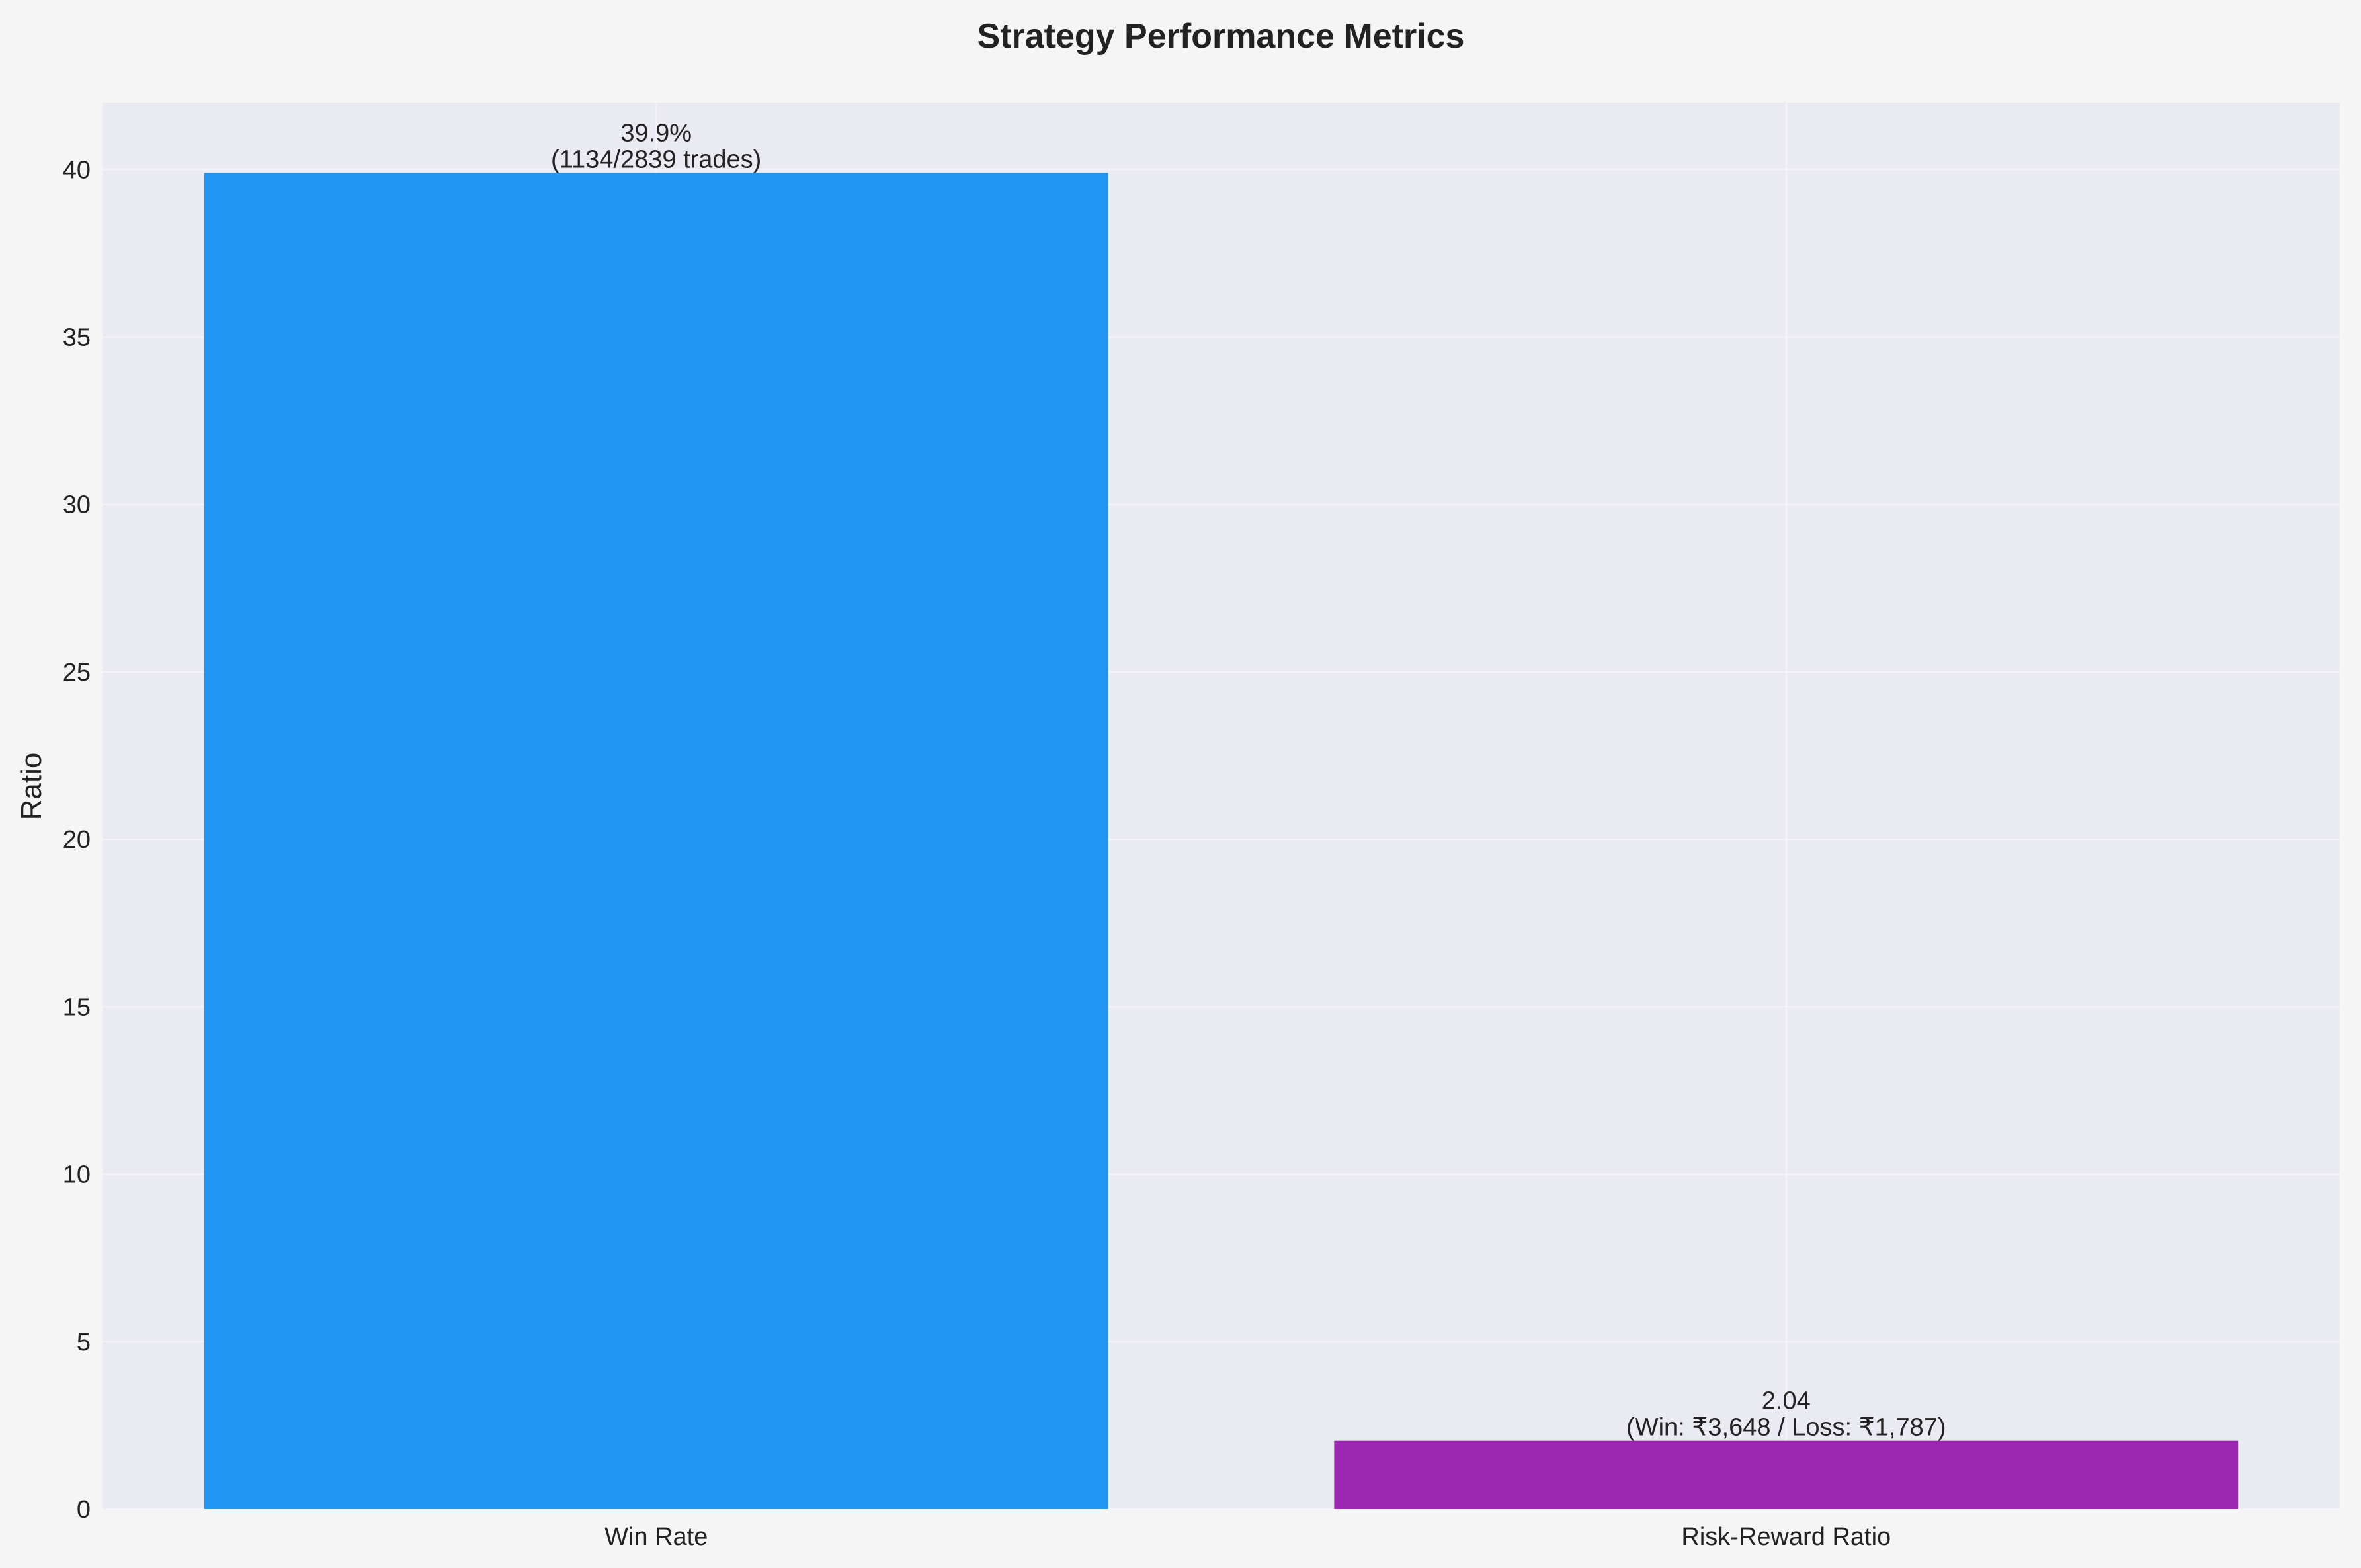  I want to click on chart-title: Strategy Performance Metrics, so click(1221, 36).